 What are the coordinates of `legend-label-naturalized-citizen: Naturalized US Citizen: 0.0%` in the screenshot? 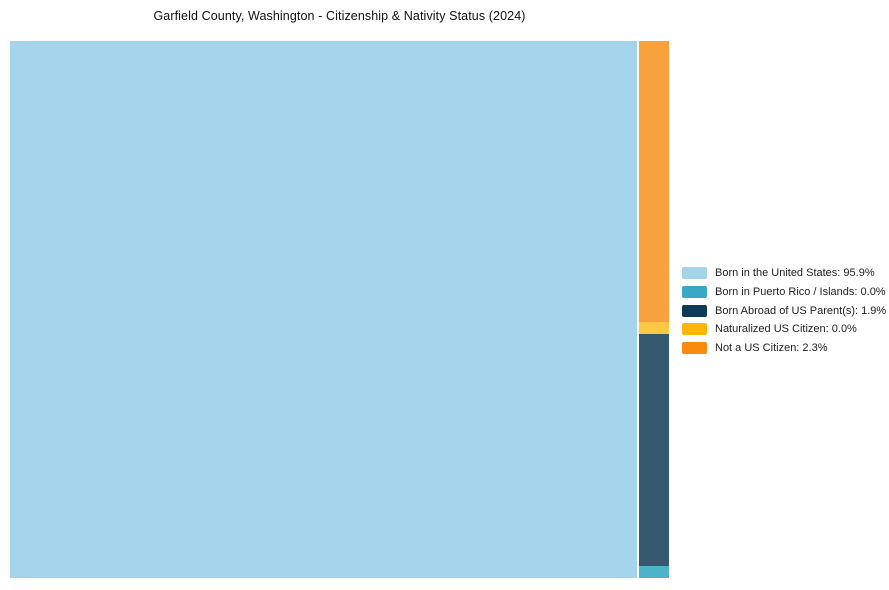 It's located at (786, 329).